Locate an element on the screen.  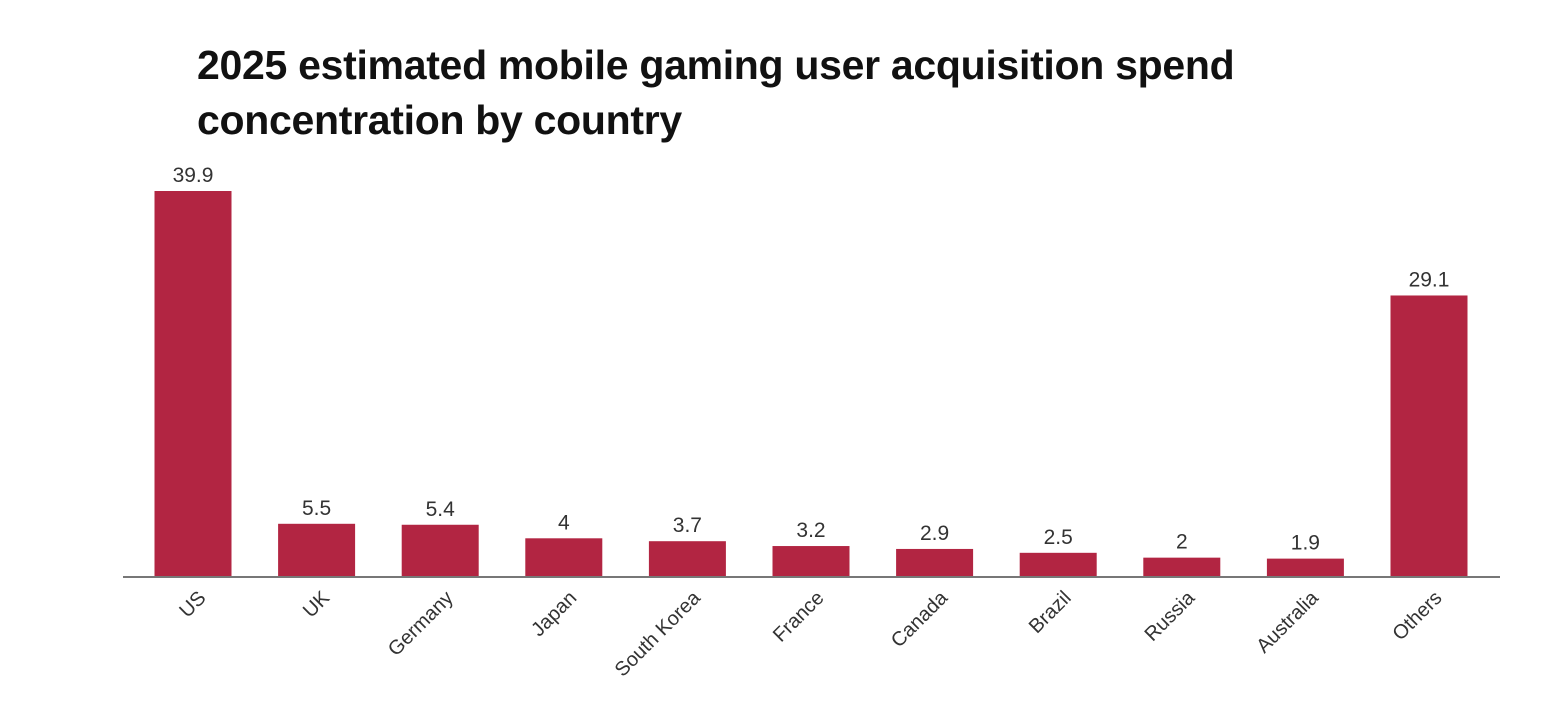
value-label: 29.1 is located at coordinates (1429, 279).